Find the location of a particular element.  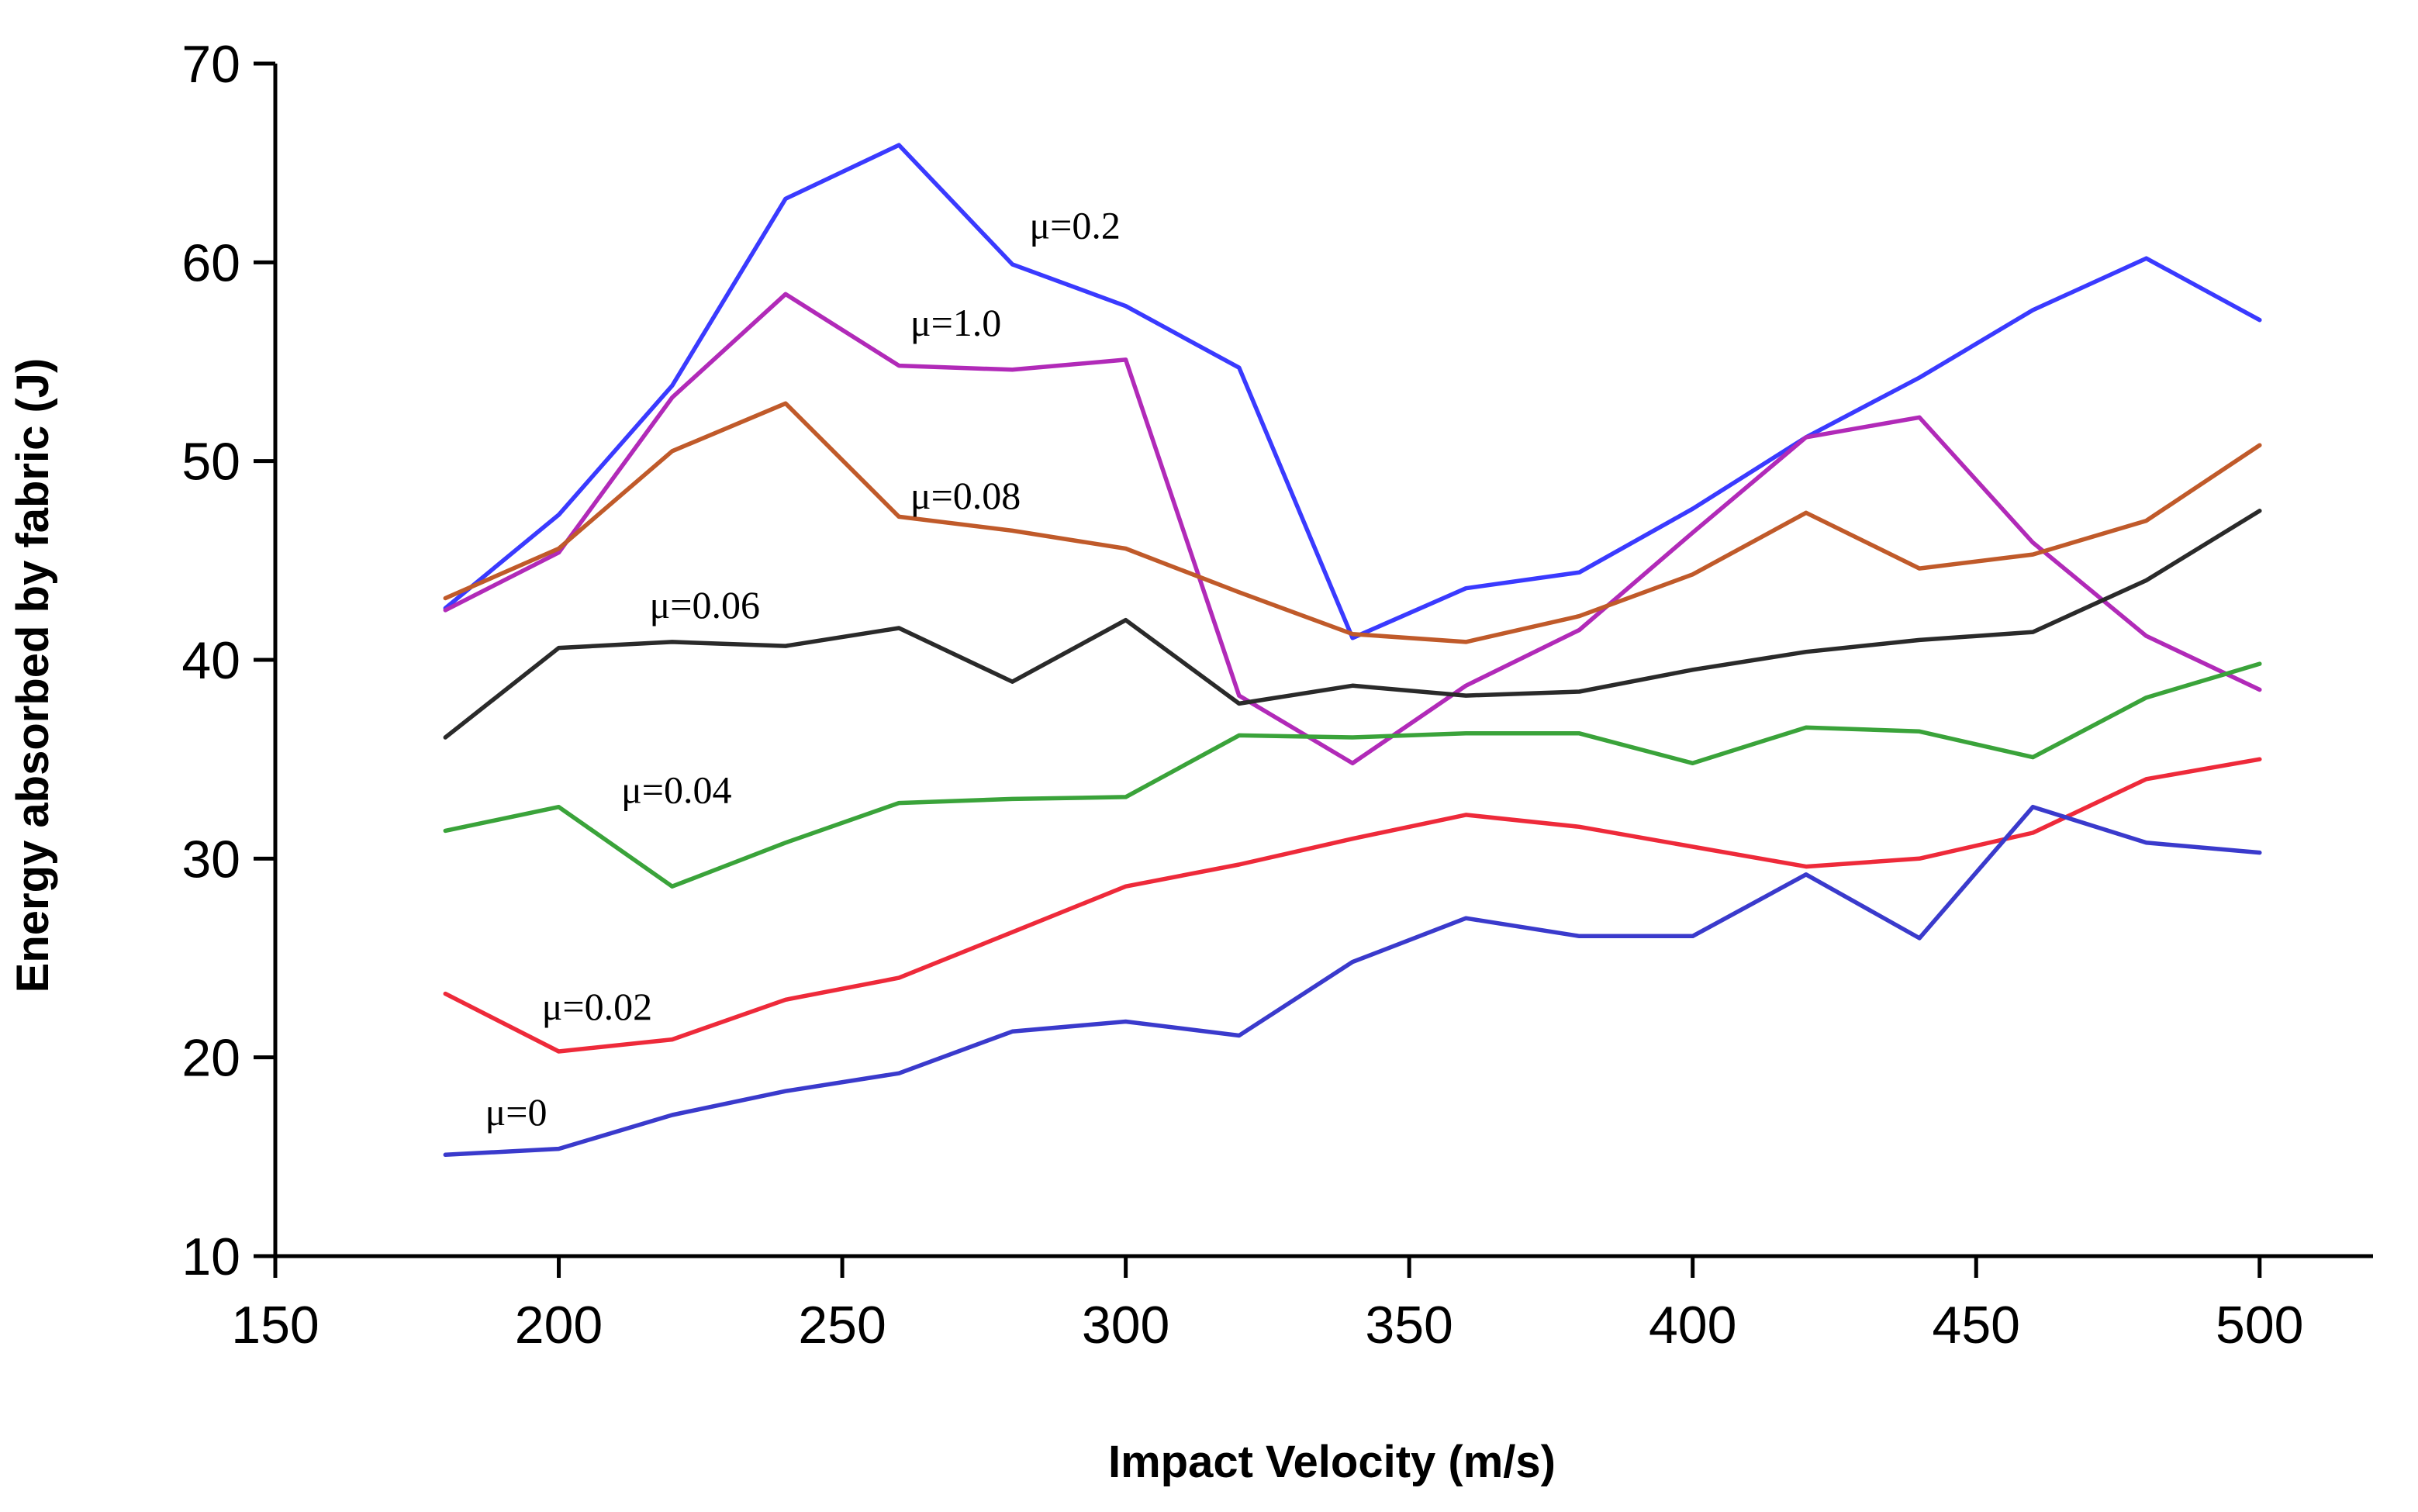

x-tick-label: 400 is located at coordinates (1692, 1325).